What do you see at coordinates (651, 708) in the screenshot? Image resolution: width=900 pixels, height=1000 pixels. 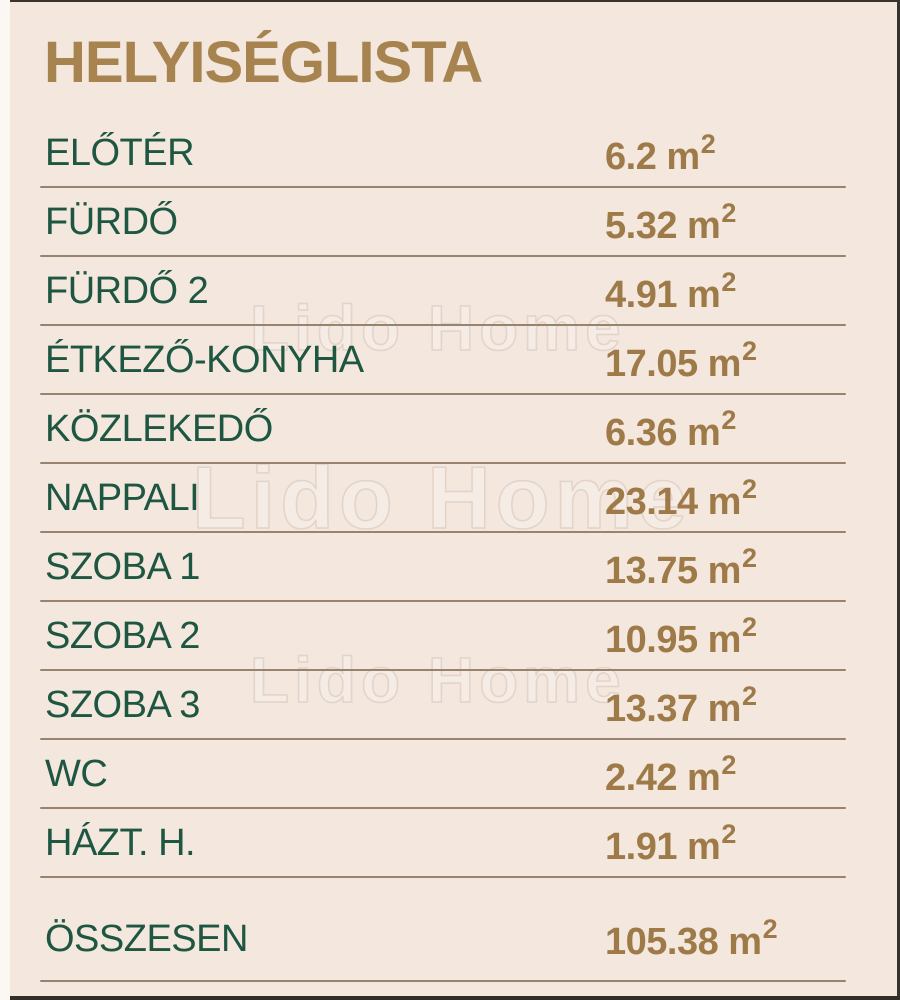 I see `area-number: 13.37` at bounding box center [651, 708].